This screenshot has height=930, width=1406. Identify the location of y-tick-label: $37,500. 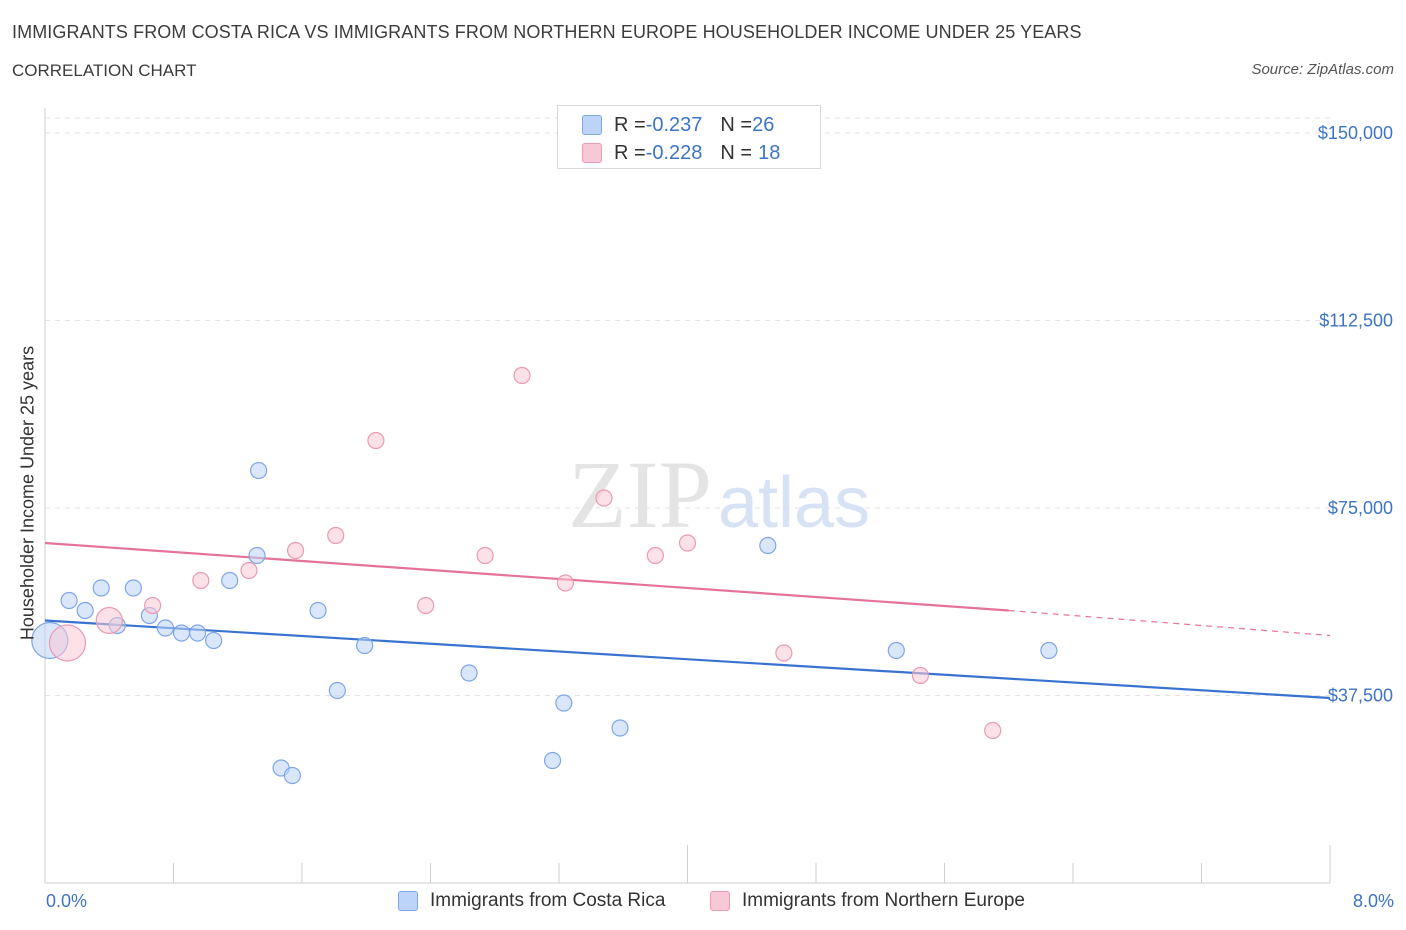
(1360, 696).